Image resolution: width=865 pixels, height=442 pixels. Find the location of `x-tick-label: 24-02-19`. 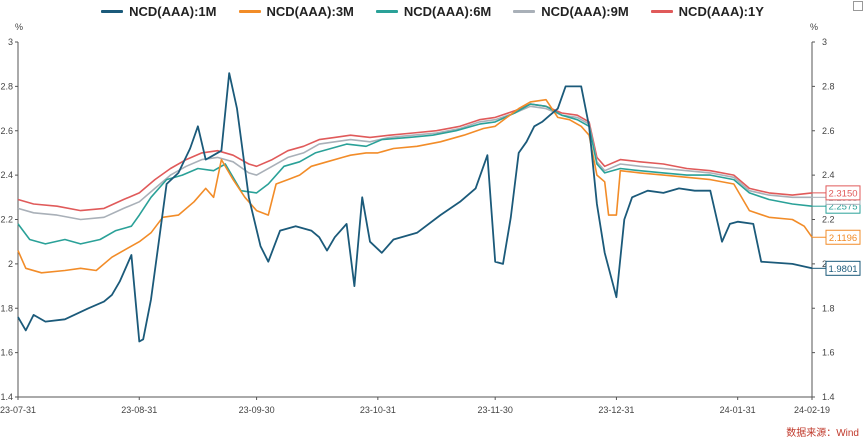

x-tick-label: 24-02-19 is located at coordinates (812, 410).